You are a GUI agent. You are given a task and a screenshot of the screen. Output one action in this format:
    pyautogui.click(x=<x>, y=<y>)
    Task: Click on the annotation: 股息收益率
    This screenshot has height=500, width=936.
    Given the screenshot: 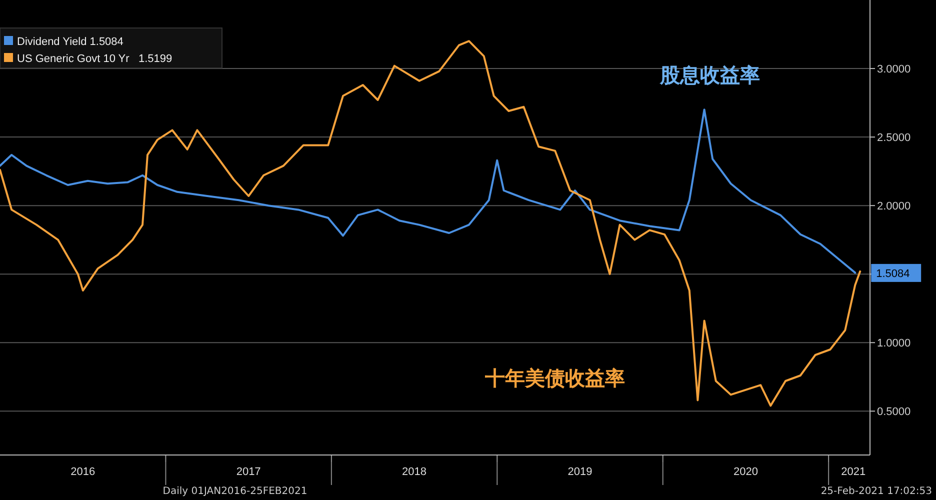 What is the action you would take?
    pyautogui.click(x=709, y=75)
    